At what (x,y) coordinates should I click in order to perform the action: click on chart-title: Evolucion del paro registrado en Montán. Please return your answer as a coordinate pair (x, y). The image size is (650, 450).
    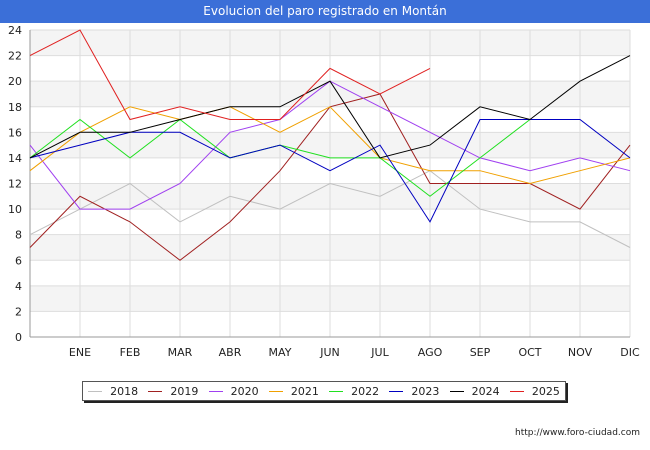
    Looking at the image, I should click on (325, 11).